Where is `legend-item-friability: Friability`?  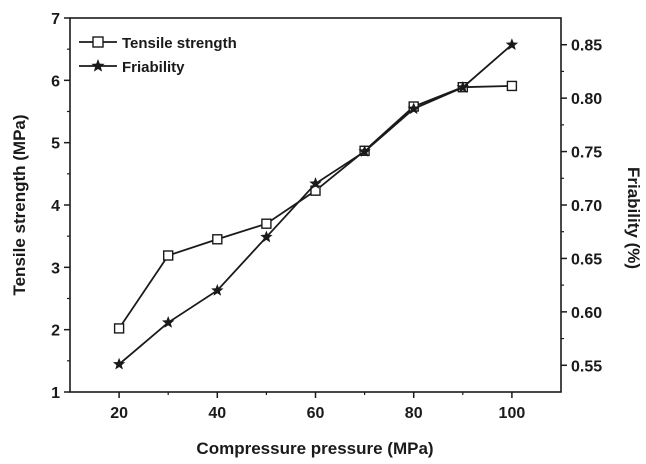
legend-item-friability: Friability is located at coordinates (132, 67).